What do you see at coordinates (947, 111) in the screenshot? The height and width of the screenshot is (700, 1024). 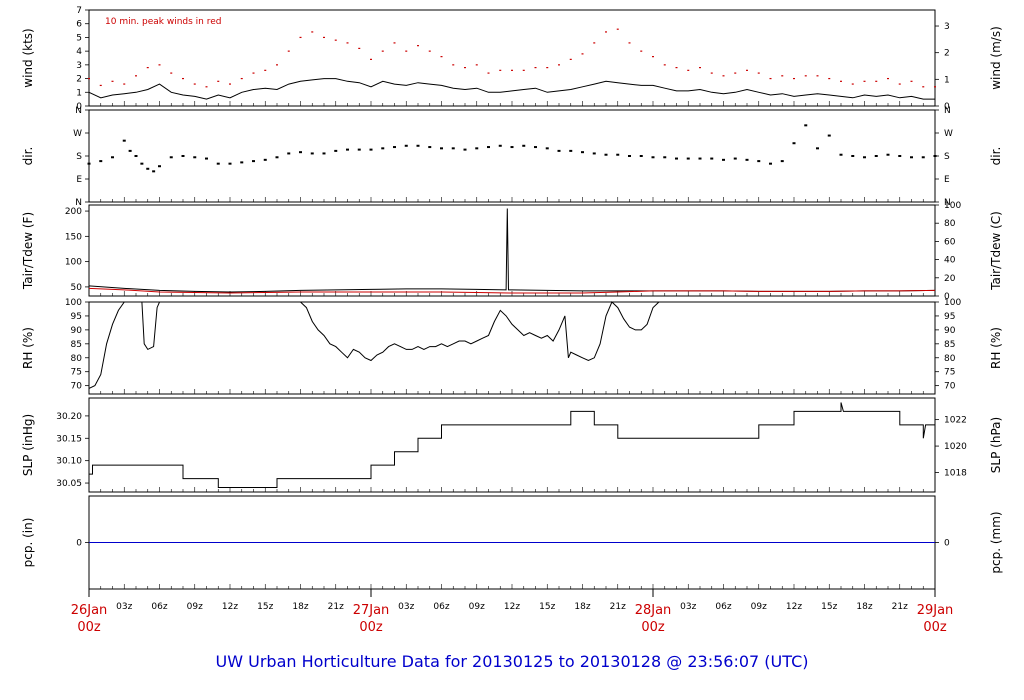 I see `y-tick-label-right: N` at bounding box center [947, 111].